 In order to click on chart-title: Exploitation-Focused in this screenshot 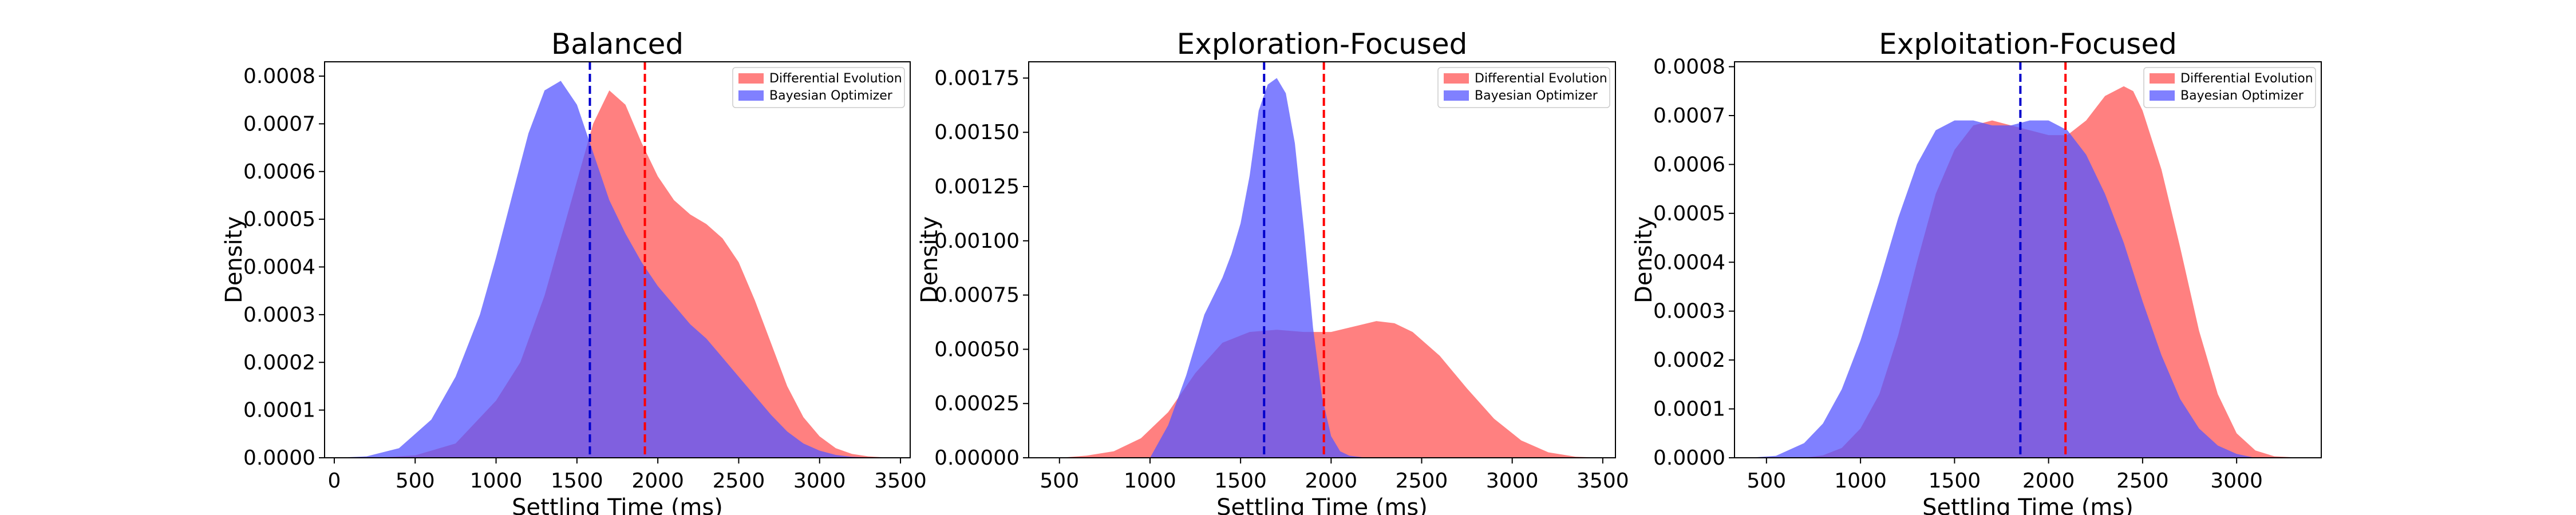, I will do `click(2028, 44)`.